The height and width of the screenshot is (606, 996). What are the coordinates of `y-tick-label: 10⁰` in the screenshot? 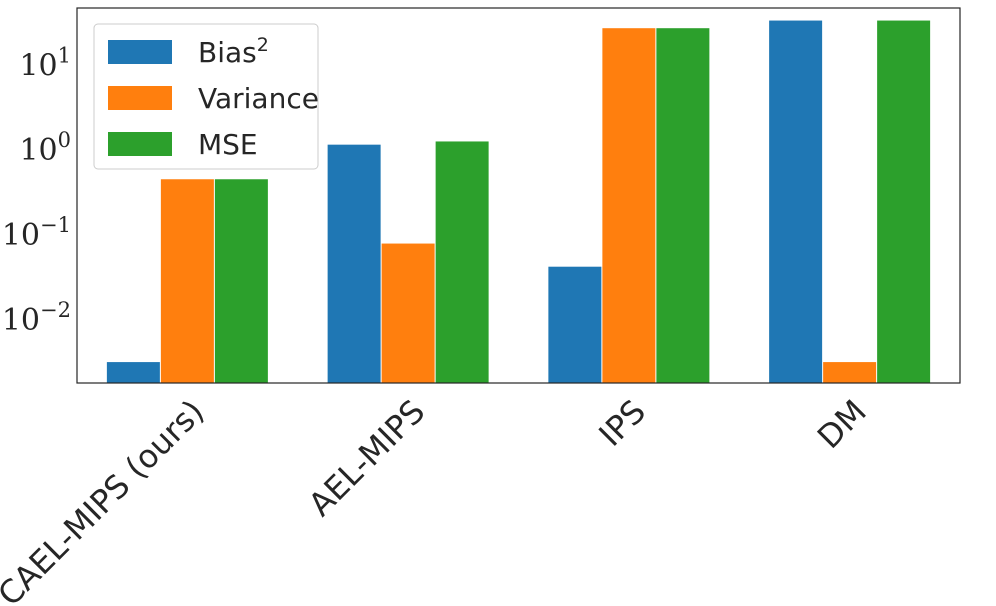 It's located at (45, 148).